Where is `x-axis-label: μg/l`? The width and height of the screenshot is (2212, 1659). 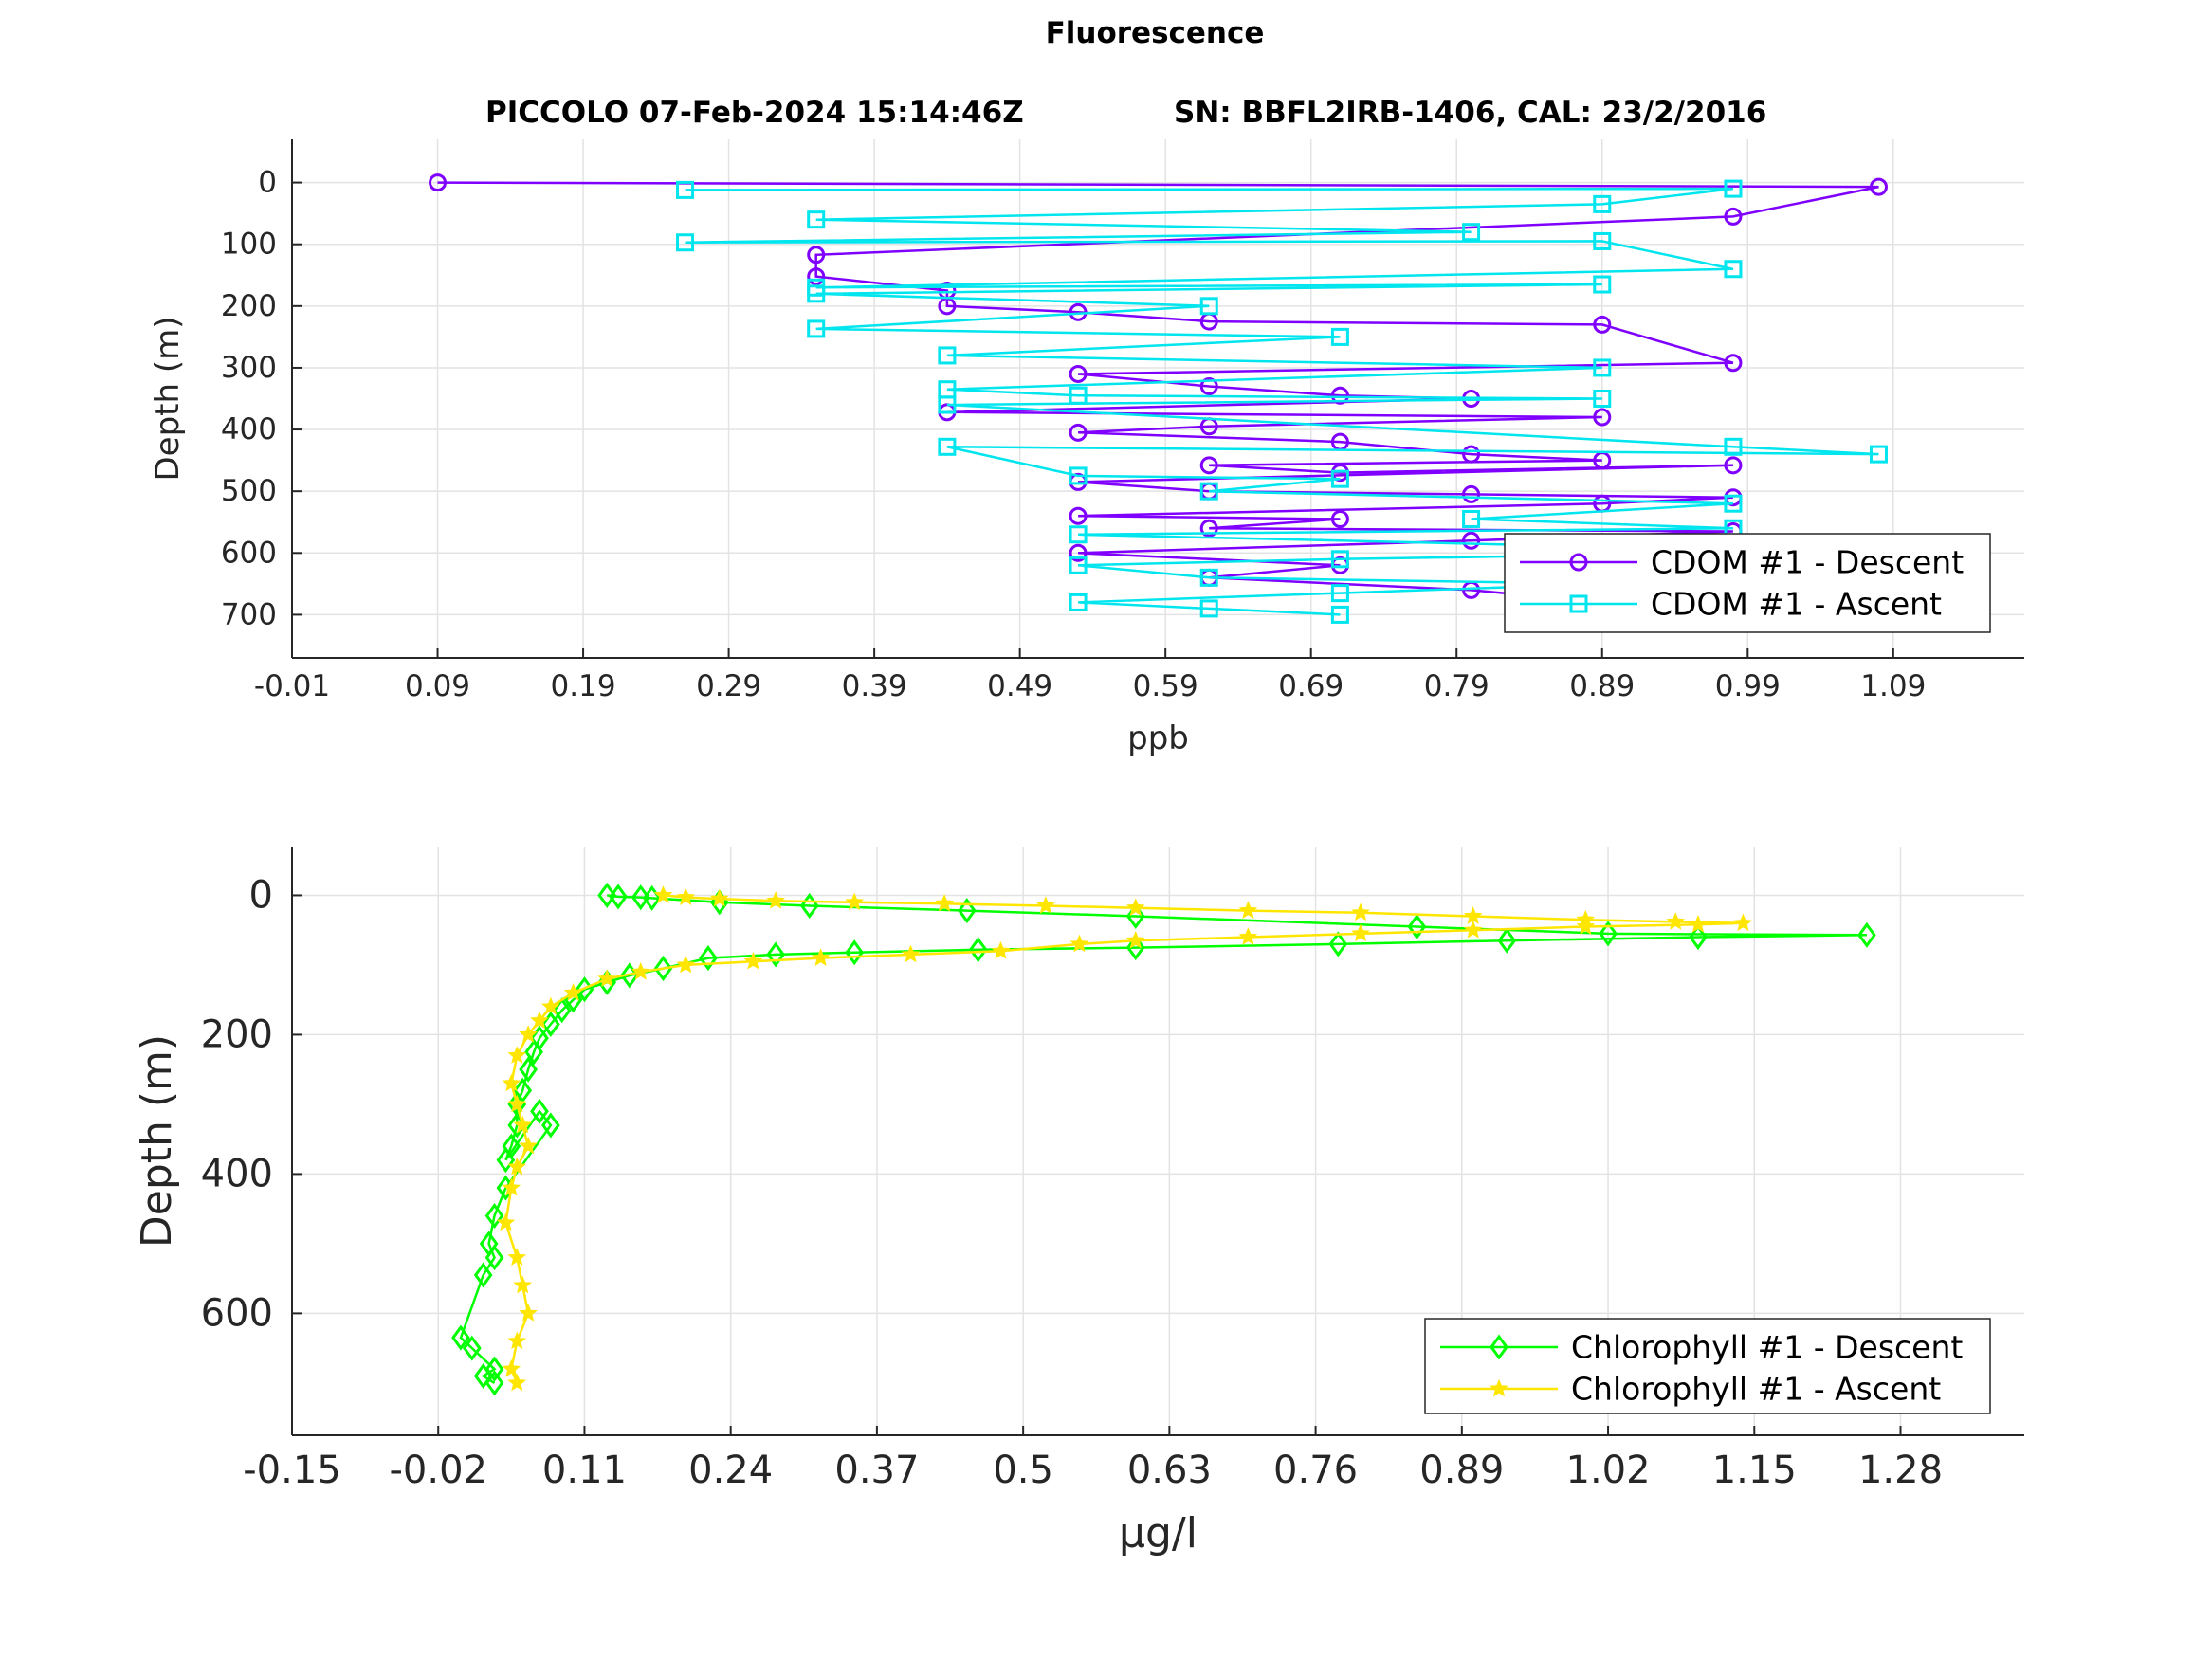 x-axis-label: μg/l is located at coordinates (1158, 1533).